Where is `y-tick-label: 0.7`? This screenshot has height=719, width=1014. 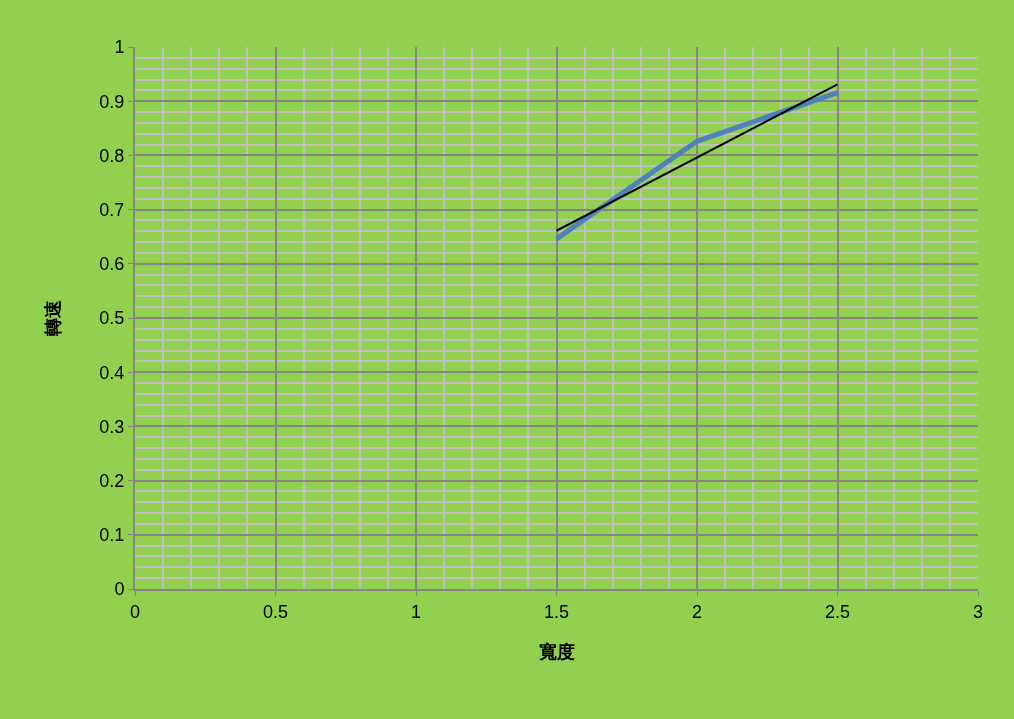 y-tick-label: 0.7 is located at coordinates (112, 209).